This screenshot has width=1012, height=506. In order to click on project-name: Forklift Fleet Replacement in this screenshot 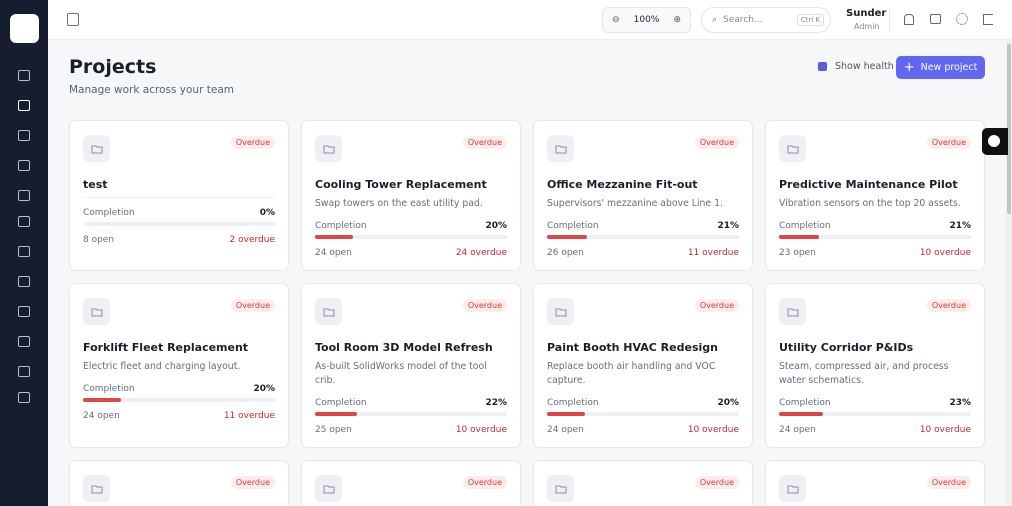, I will do `click(166, 347)`.